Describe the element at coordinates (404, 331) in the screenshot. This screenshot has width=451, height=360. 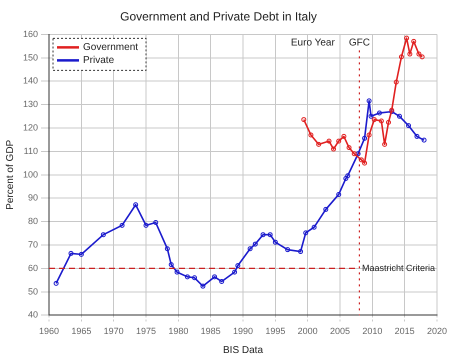
I see `x-tick-label: 2015` at that location.